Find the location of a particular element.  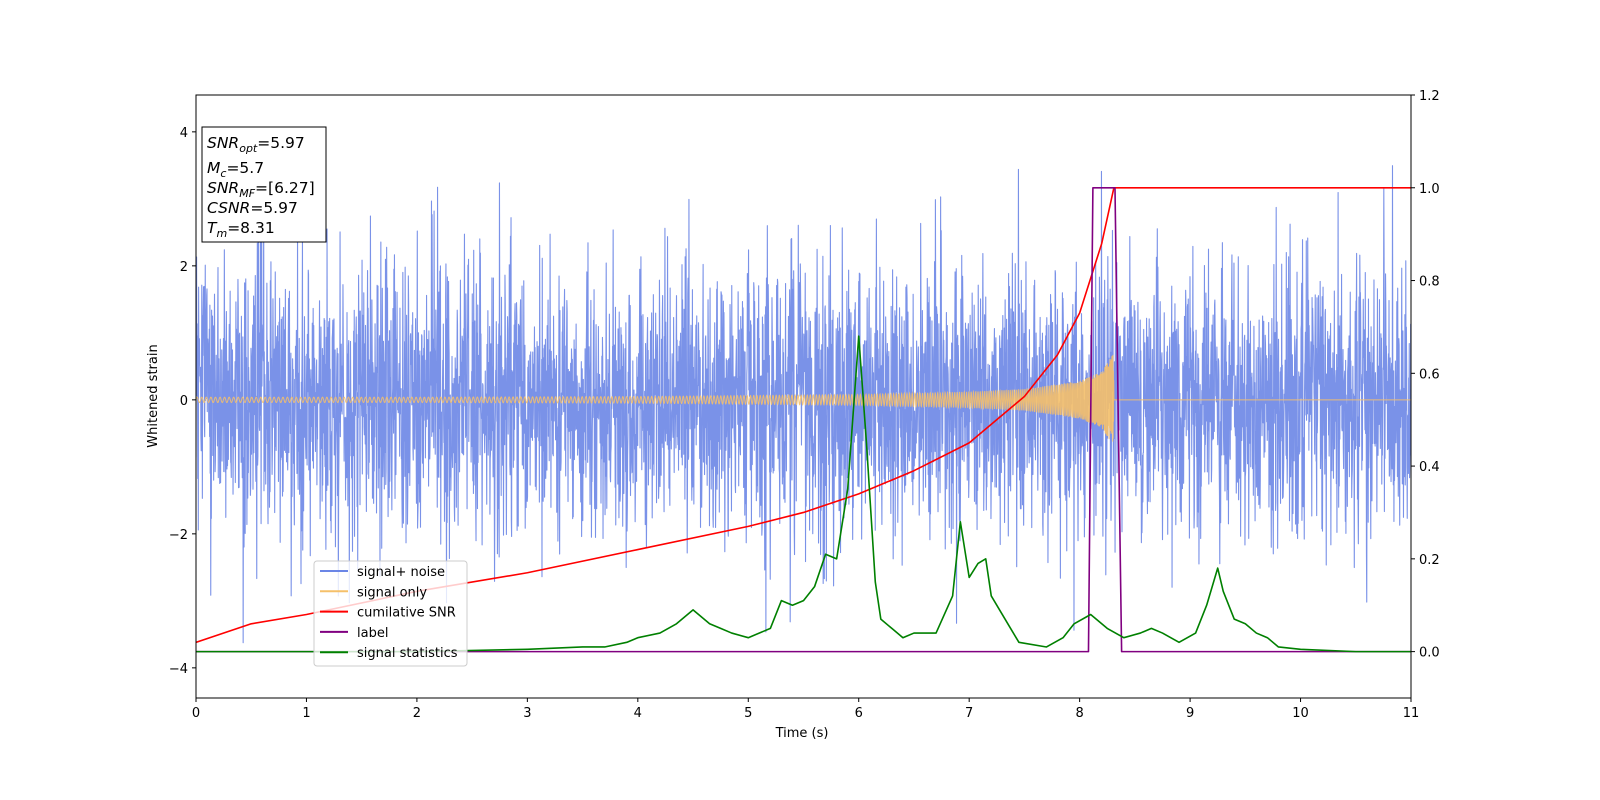

info-csnr: CSNR=5.97 is located at coordinates (252, 208).